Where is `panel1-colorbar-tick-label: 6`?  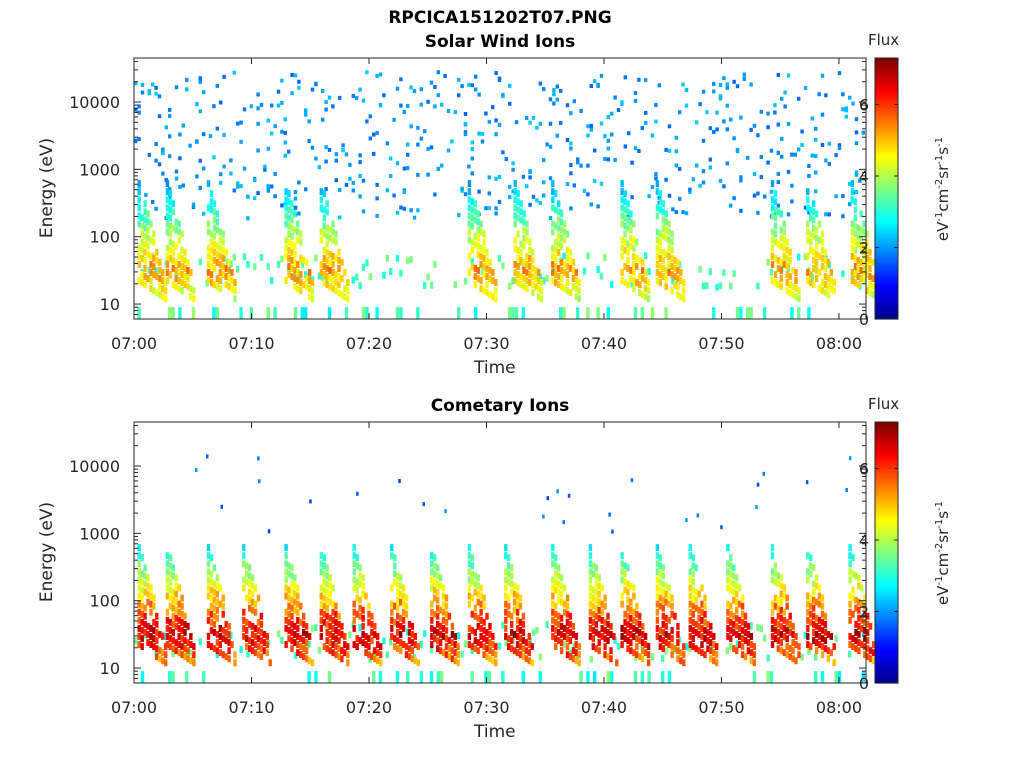
panel1-colorbar-tick-label: 6 is located at coordinates (864, 104).